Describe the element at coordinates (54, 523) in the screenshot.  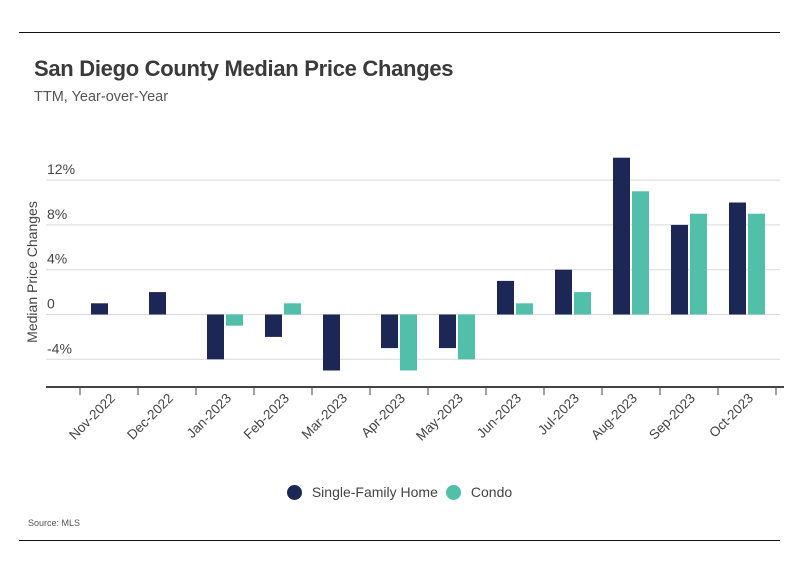
I see `source-note: Source: MLS` at that location.